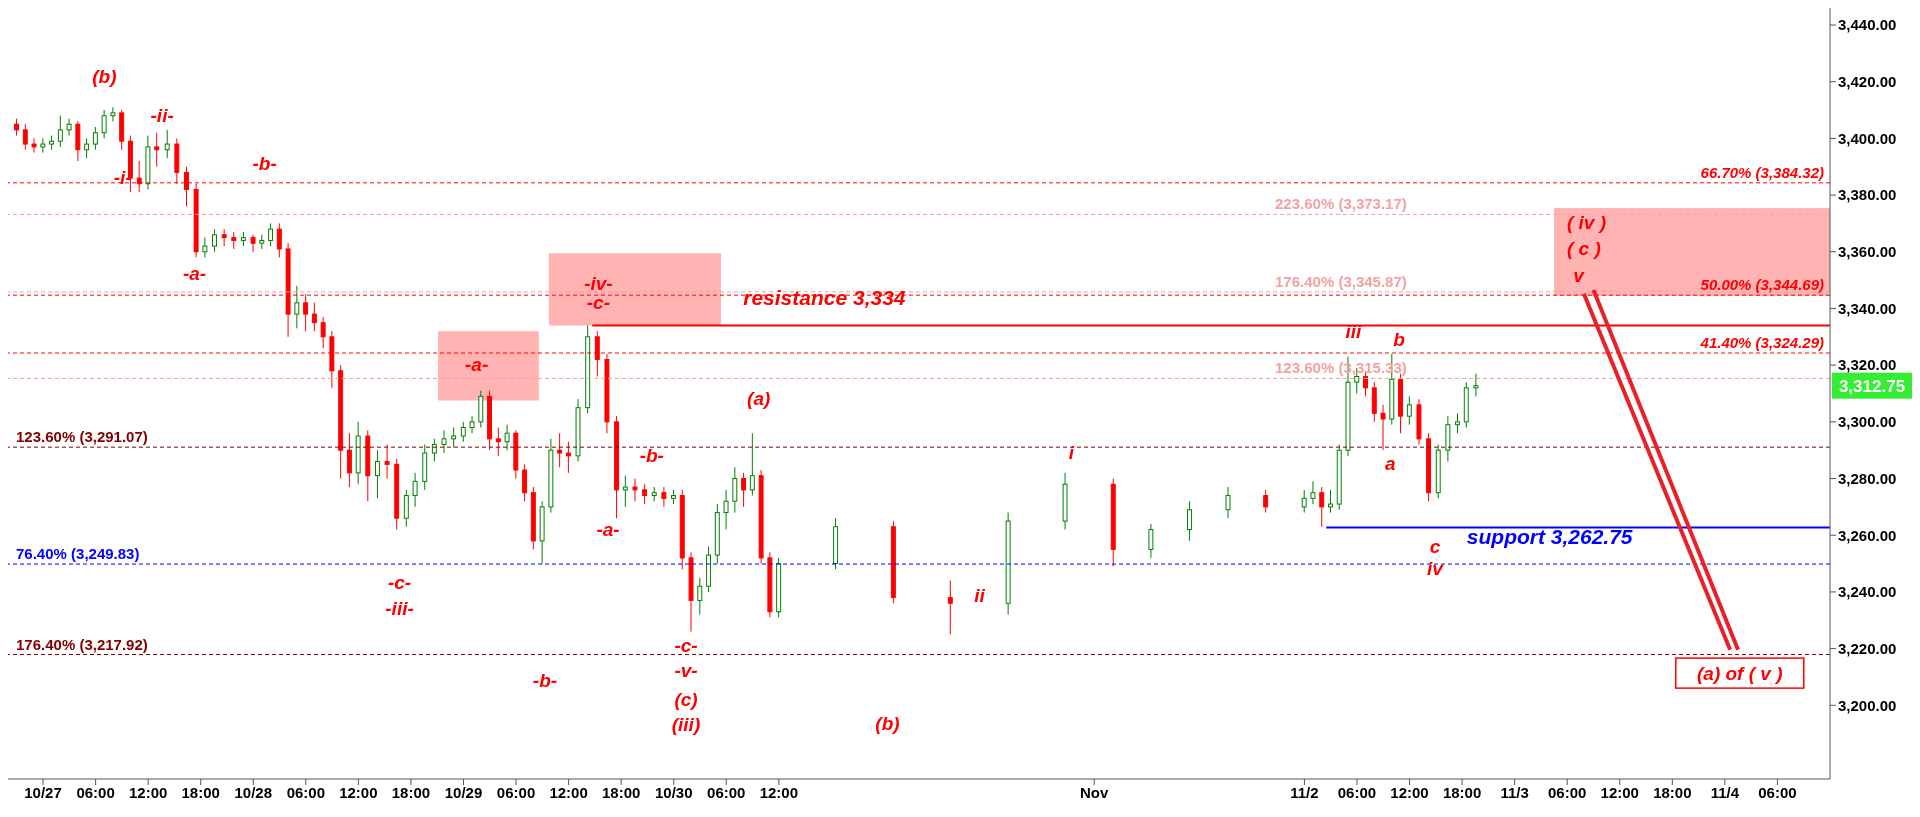  Describe the element at coordinates (686, 699) in the screenshot. I see `annotation: (c)` at that location.